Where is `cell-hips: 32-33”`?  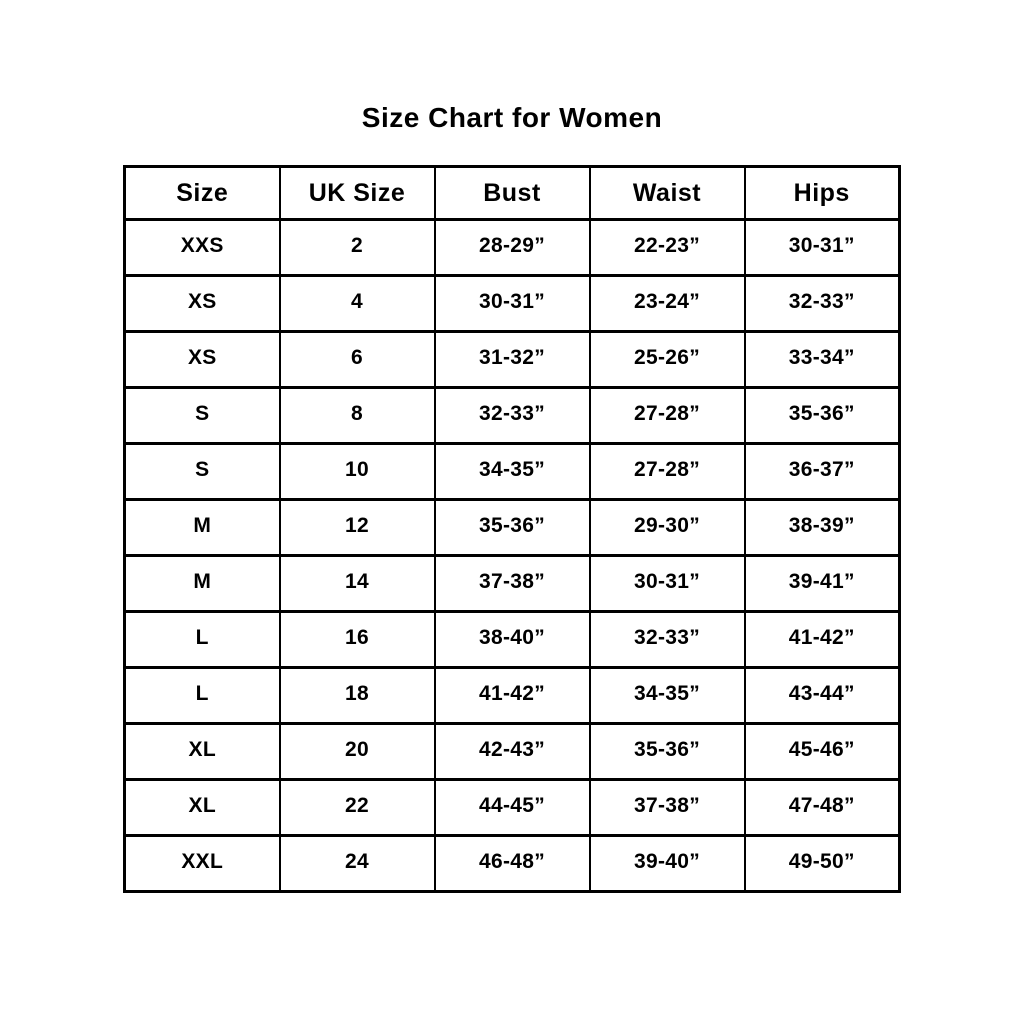
cell-hips: 32-33” is located at coordinates (822, 303).